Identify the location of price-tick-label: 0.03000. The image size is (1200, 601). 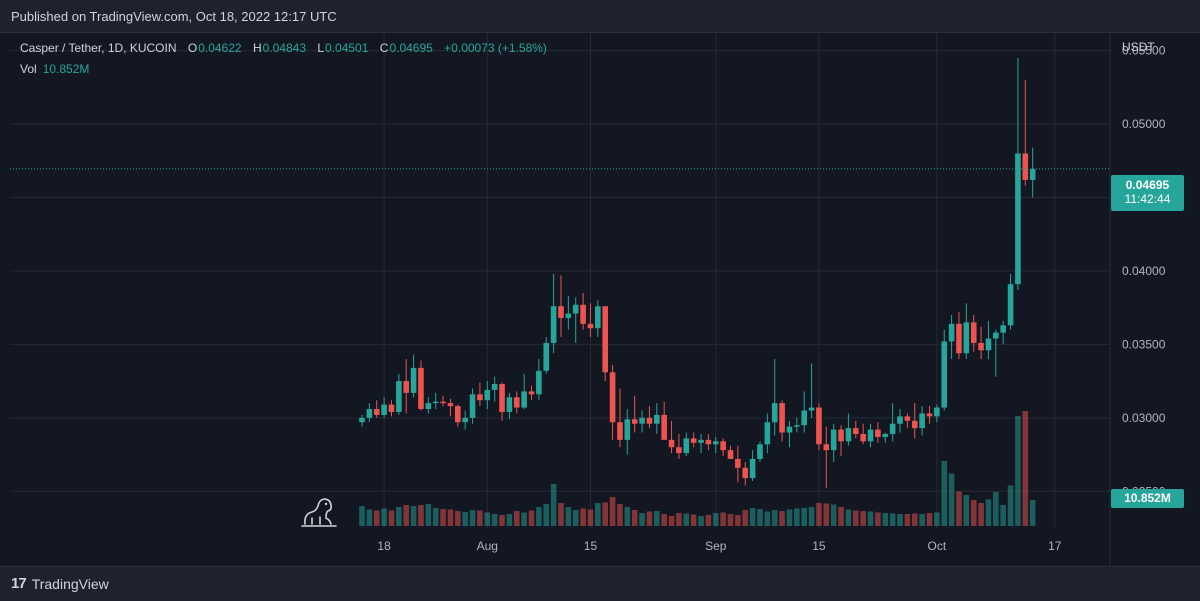
(1144, 418).